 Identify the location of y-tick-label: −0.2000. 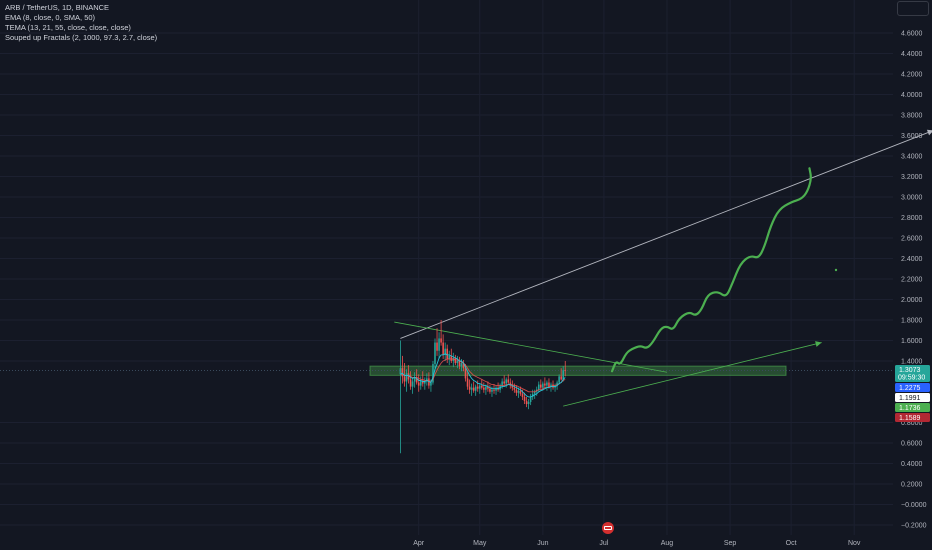
(914, 526).